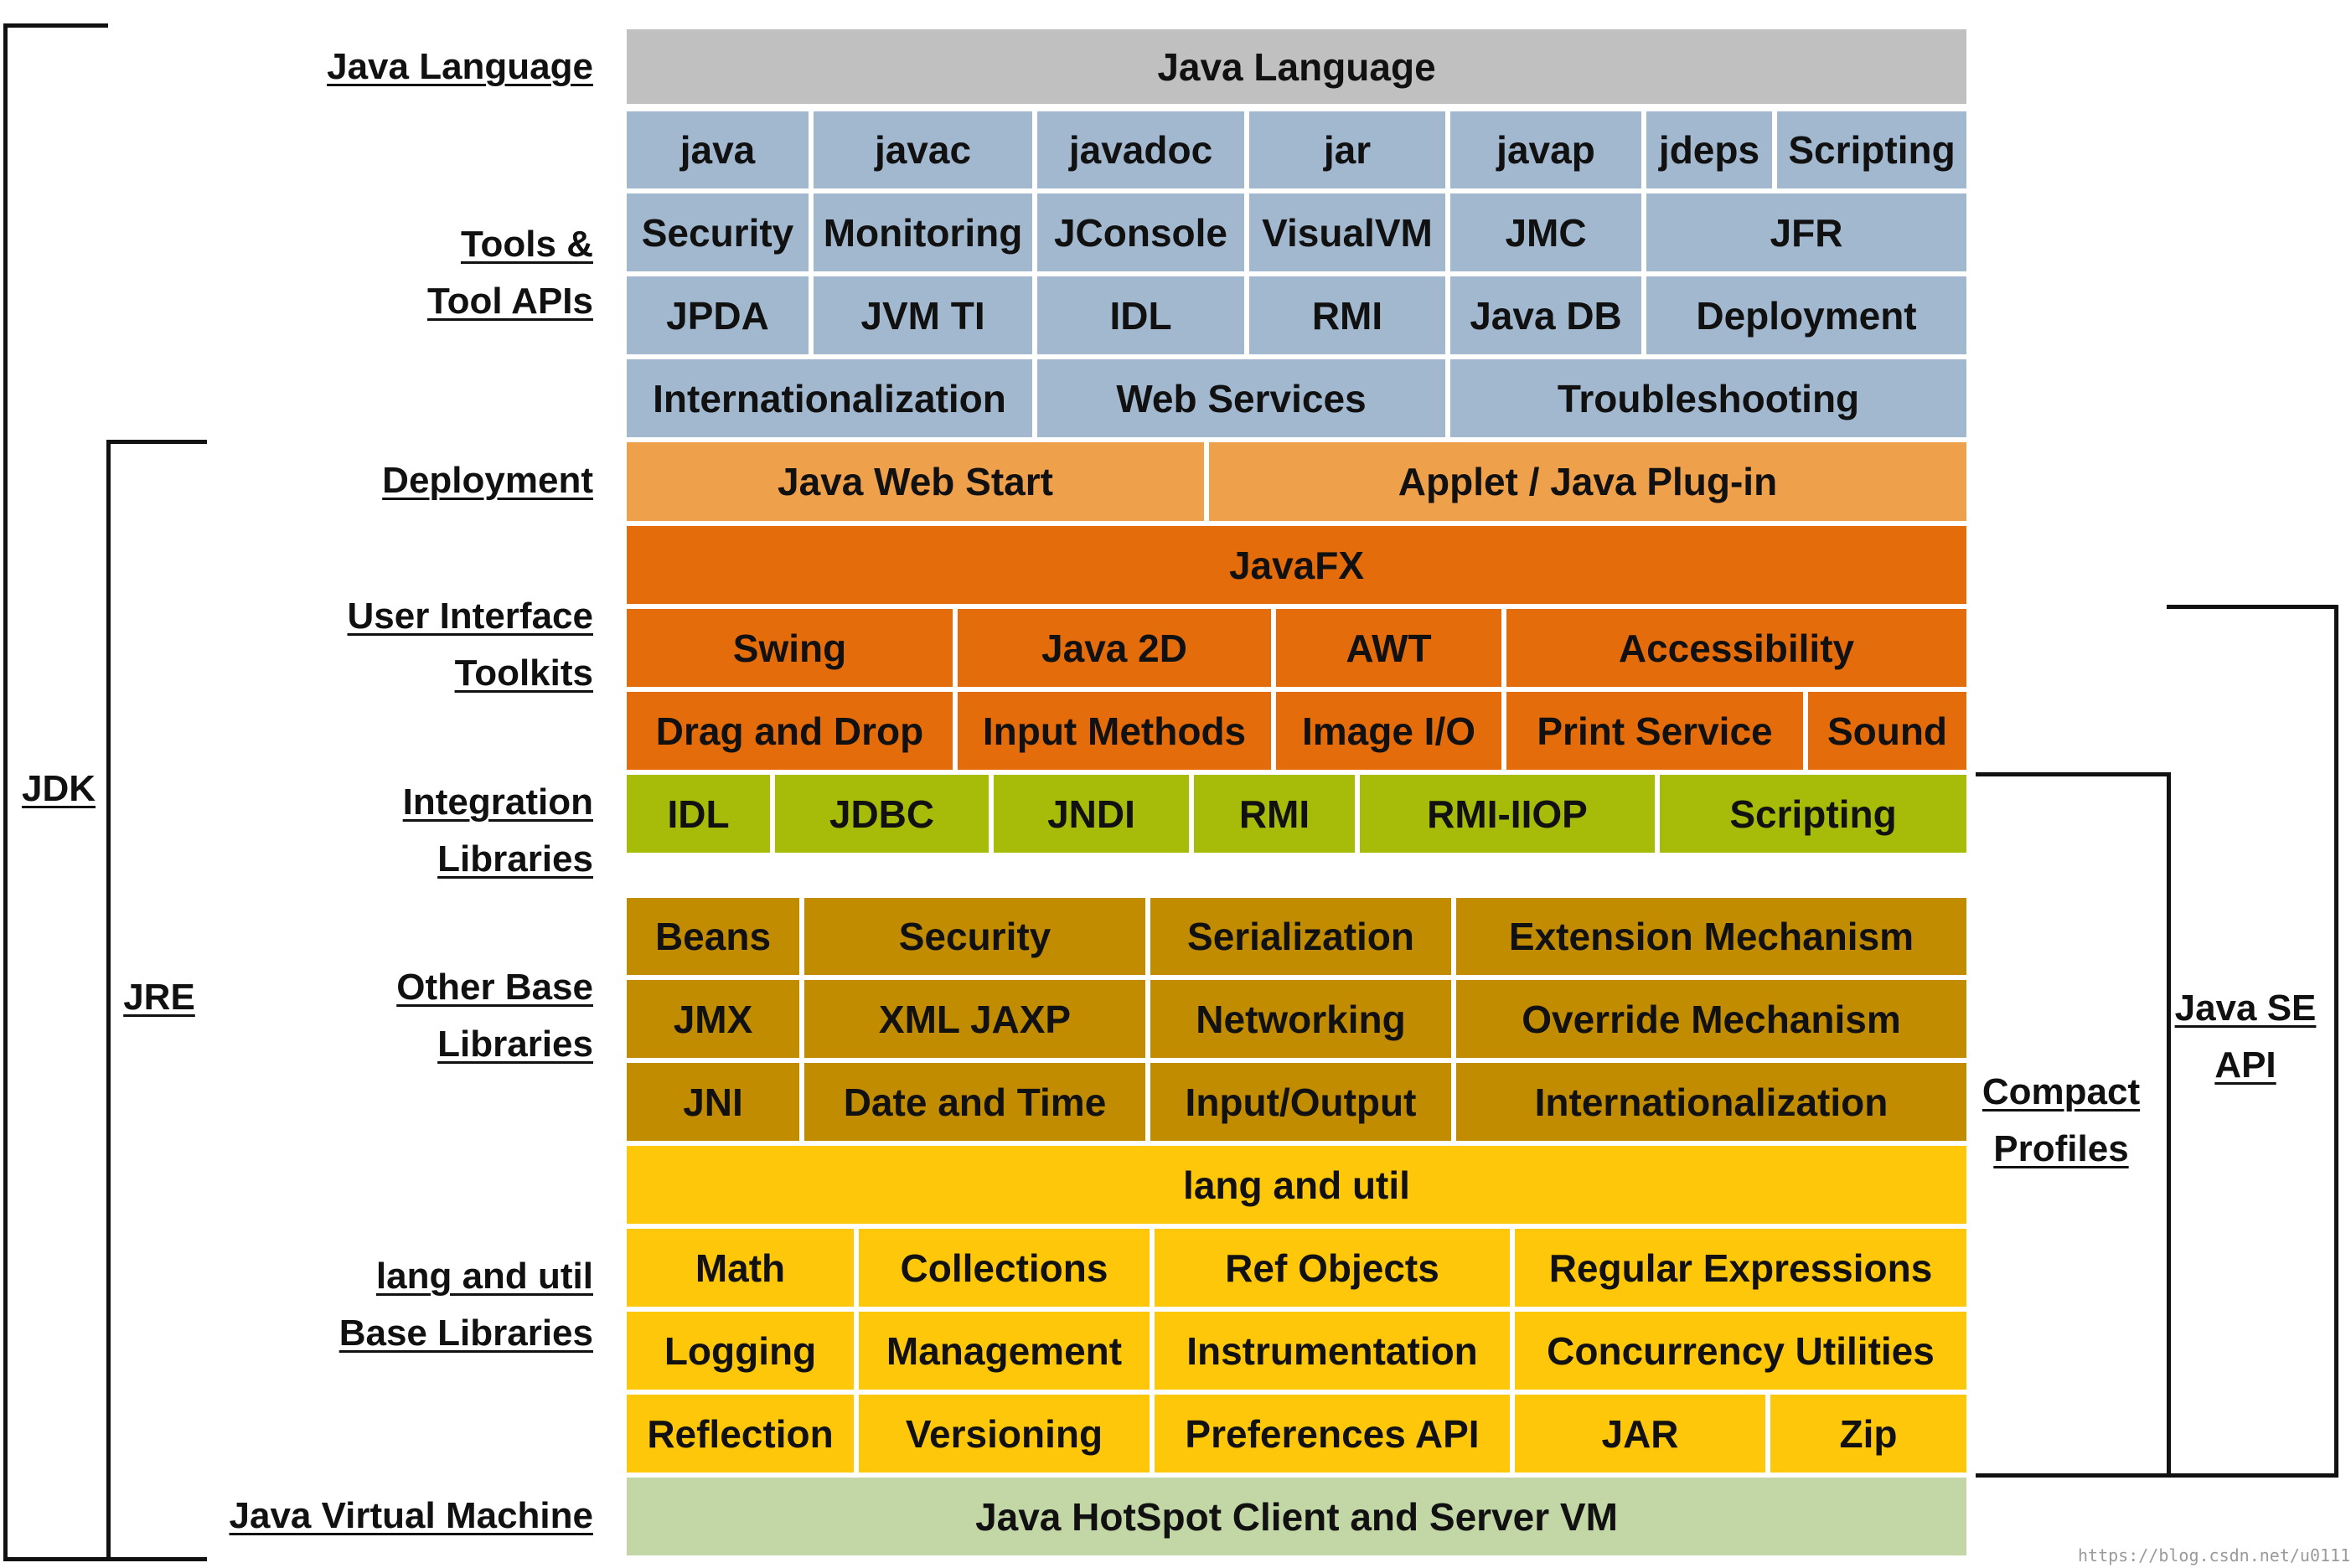  I want to click on cell-lang-4: JAR, so click(1640, 1433).